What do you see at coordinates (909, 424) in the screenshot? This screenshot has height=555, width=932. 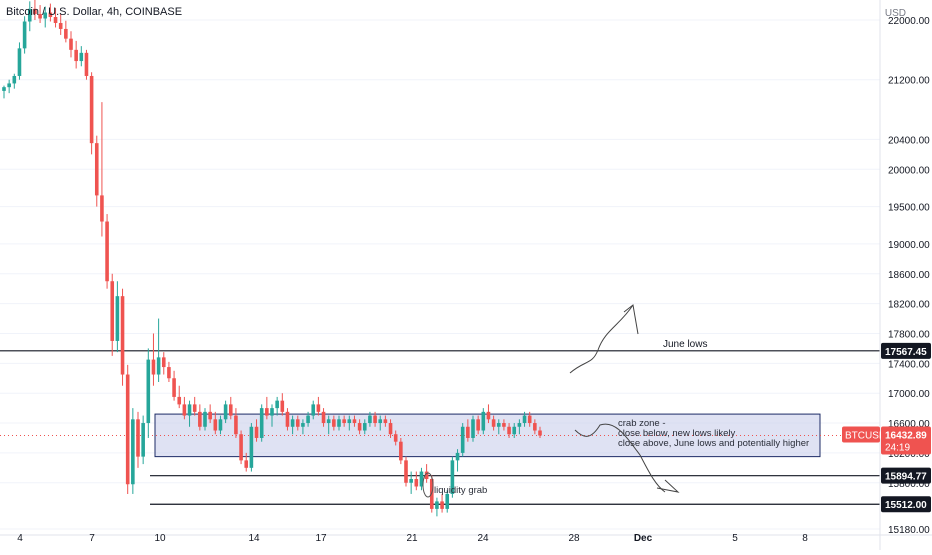 I see `y-tick-label: 16600.00` at bounding box center [909, 424].